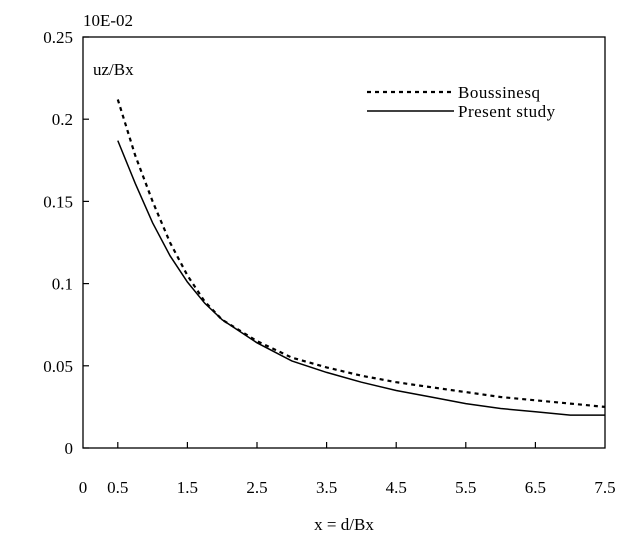 The width and height of the screenshot is (619, 539). Describe the element at coordinates (499, 92) in the screenshot. I see `legend-label-boussinesq: Boussinesq` at that location.